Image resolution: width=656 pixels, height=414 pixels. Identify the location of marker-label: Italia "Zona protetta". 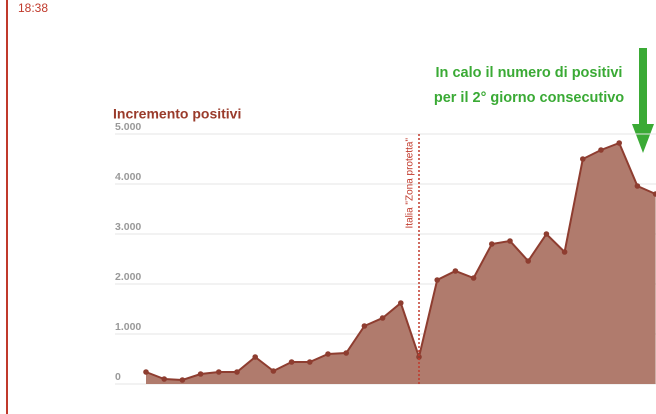
(410, 183).